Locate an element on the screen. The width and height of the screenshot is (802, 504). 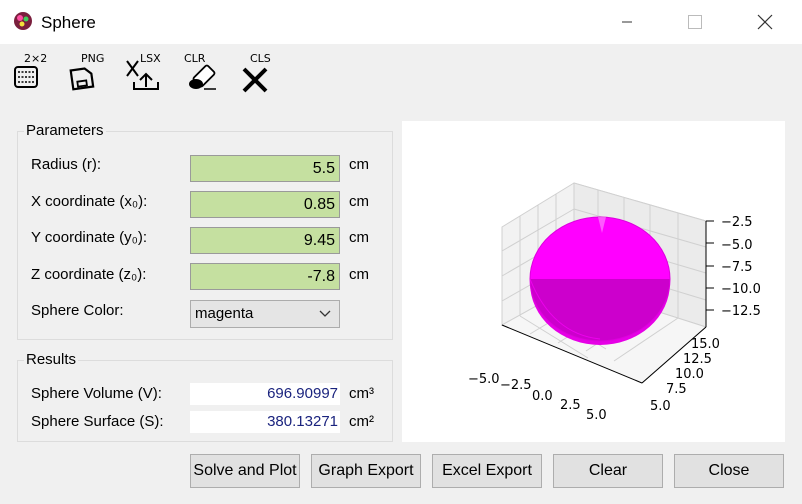
results-title: Results is located at coordinates (51, 359).